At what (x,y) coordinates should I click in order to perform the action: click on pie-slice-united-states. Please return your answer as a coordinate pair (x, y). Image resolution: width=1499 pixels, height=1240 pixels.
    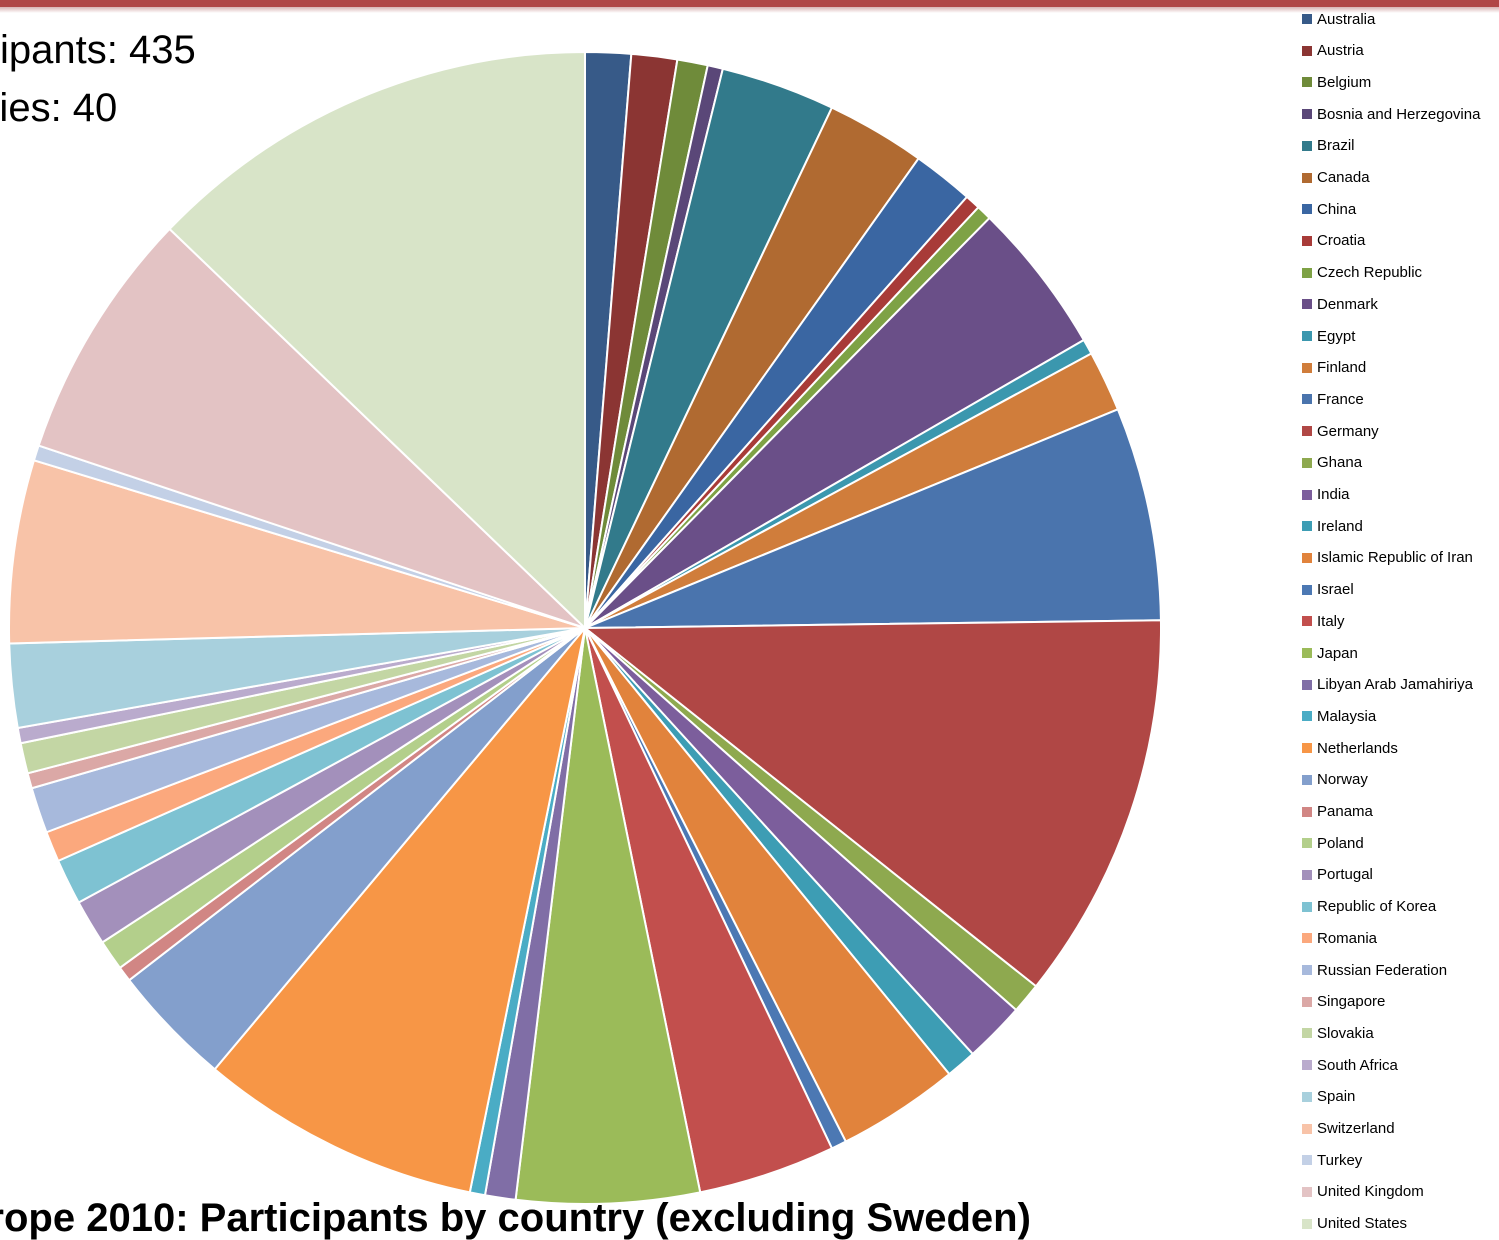
    Looking at the image, I should click on (377, 340).